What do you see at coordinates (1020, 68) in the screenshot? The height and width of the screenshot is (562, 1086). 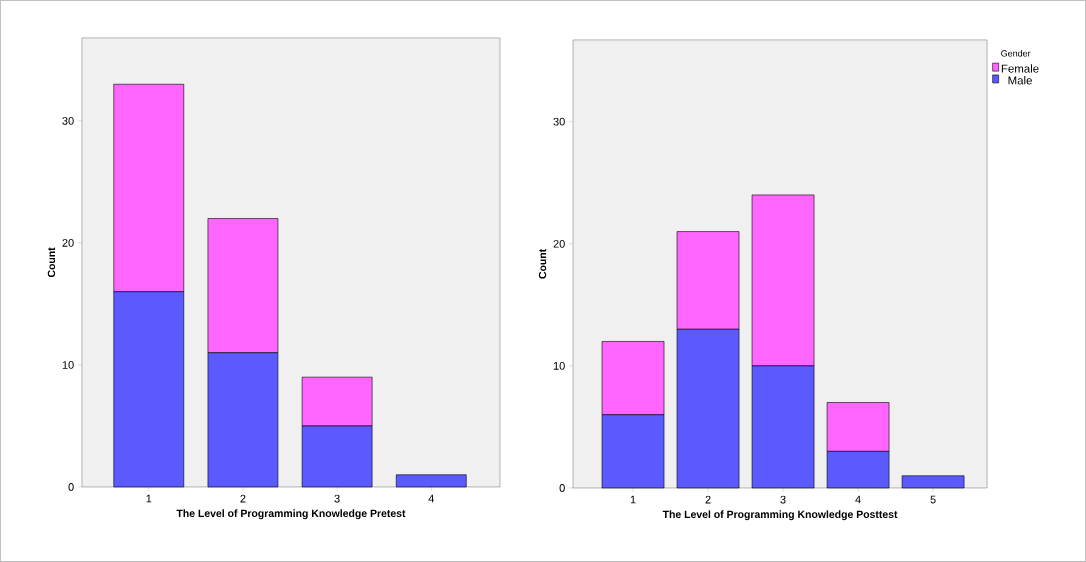 I see `legend-label: Female` at bounding box center [1020, 68].